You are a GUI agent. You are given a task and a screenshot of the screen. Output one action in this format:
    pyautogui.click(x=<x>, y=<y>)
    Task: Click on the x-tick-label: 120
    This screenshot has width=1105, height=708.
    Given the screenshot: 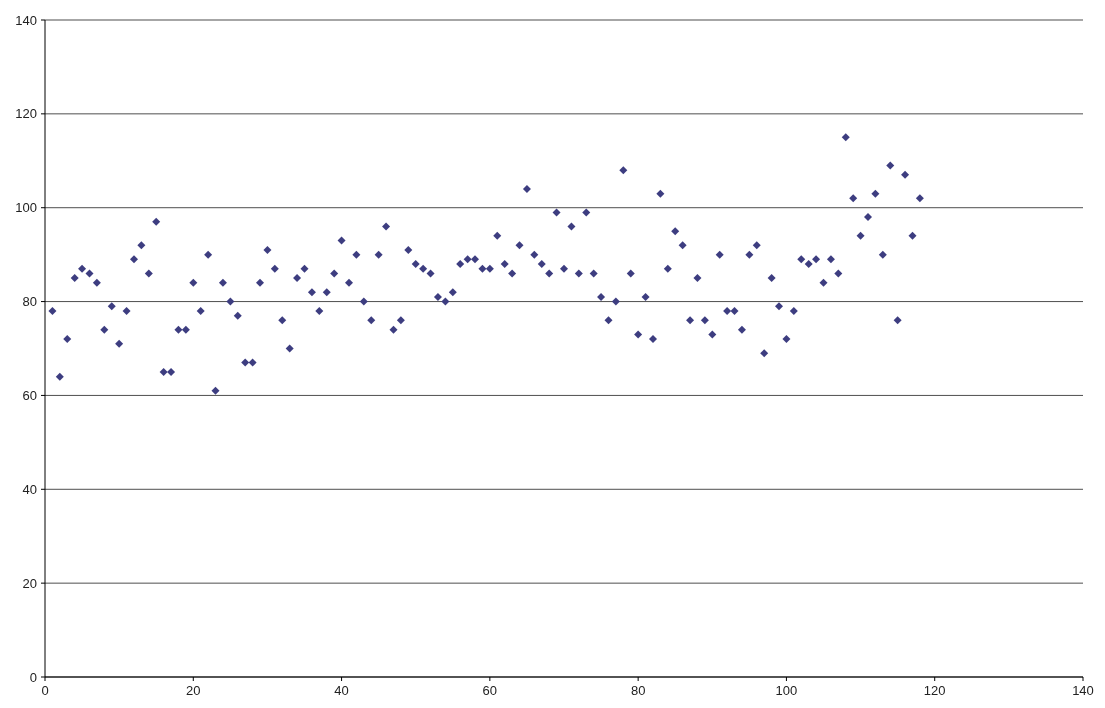 What is the action you would take?
    pyautogui.click(x=934, y=690)
    